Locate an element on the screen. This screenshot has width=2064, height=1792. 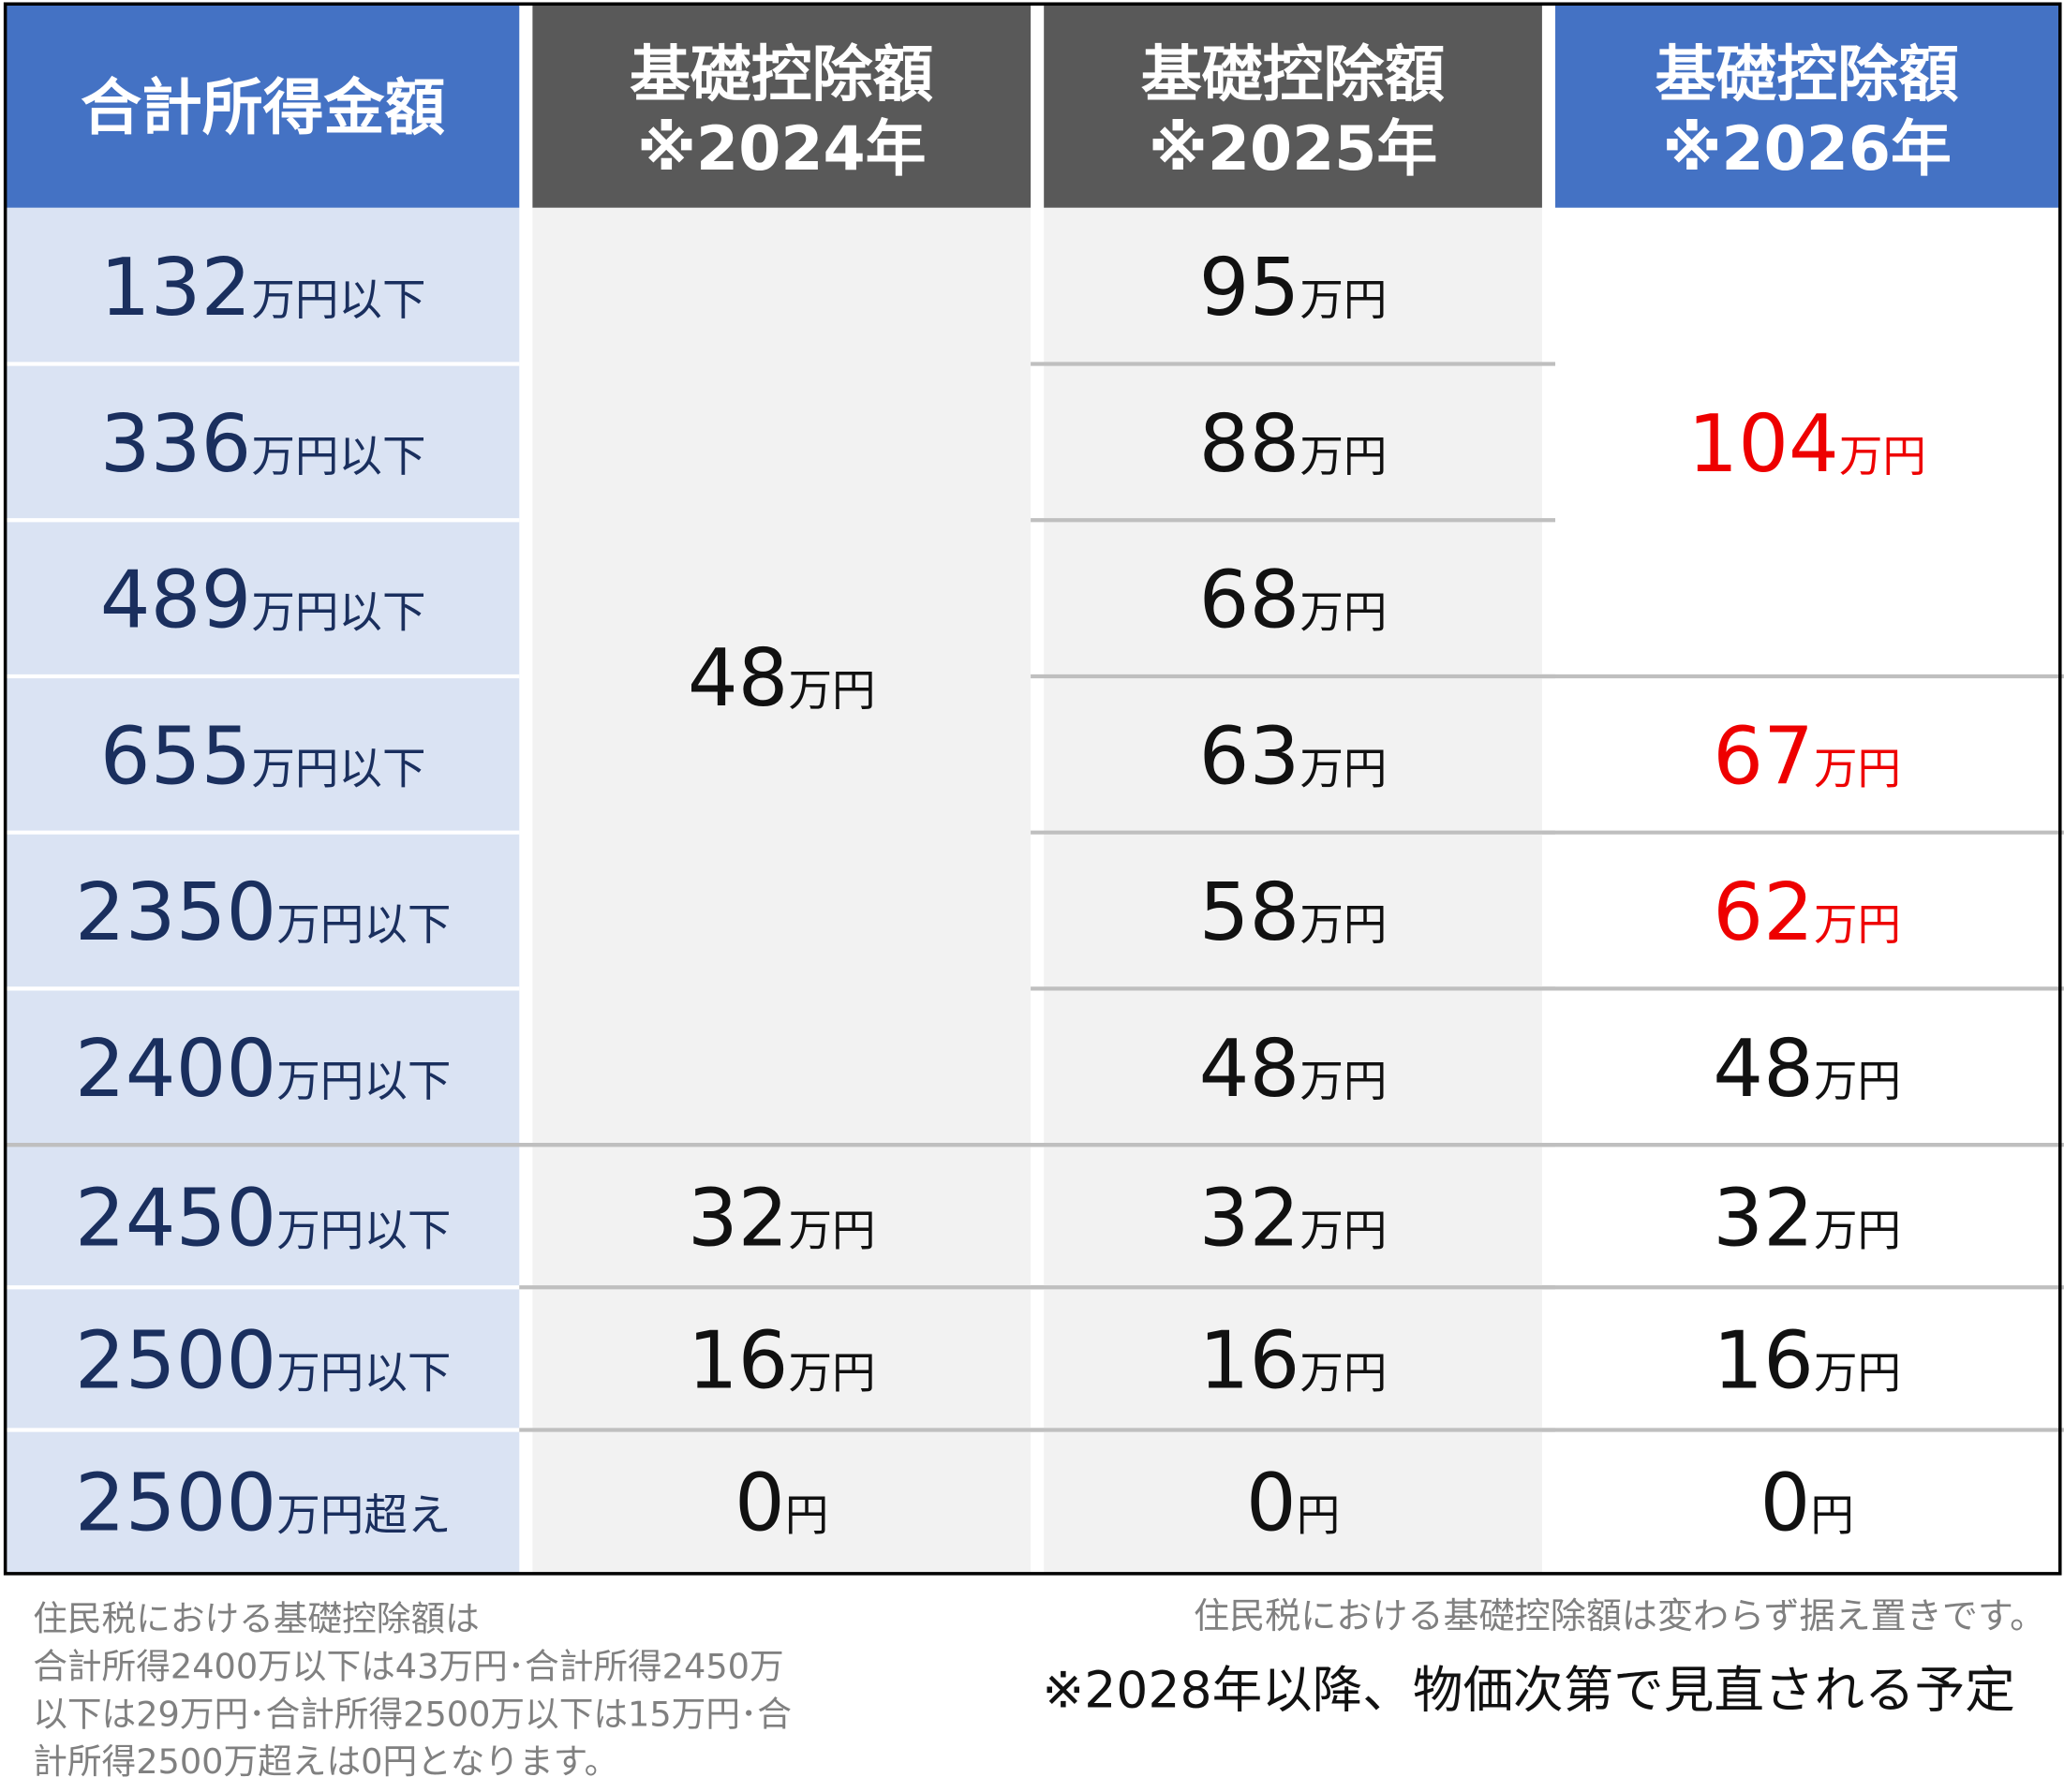
header-text: ※2025年 is located at coordinates (1293, 149).